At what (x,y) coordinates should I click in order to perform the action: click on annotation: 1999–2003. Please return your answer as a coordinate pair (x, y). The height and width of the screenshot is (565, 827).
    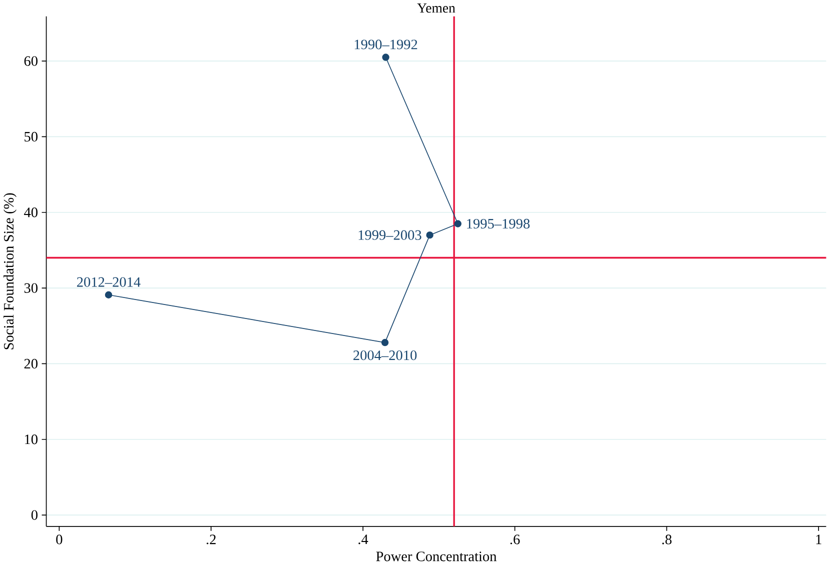
    Looking at the image, I should click on (390, 235).